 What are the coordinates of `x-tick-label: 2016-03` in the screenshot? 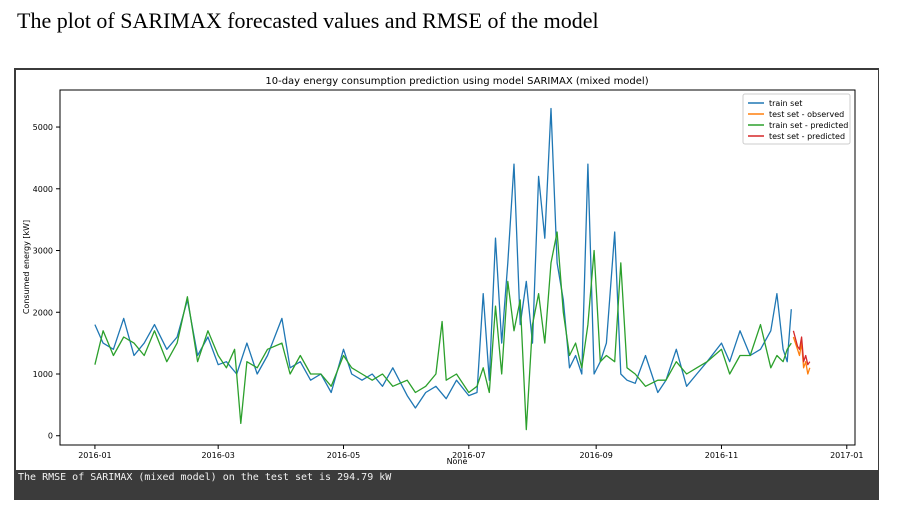 It's located at (217, 455).